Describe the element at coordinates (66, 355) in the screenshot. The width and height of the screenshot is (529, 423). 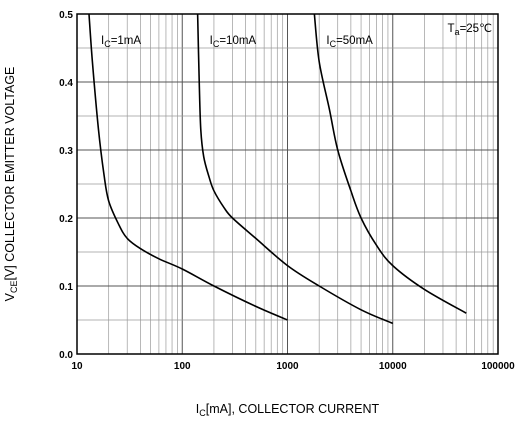
I see `y-tick-label: 0.0` at that location.